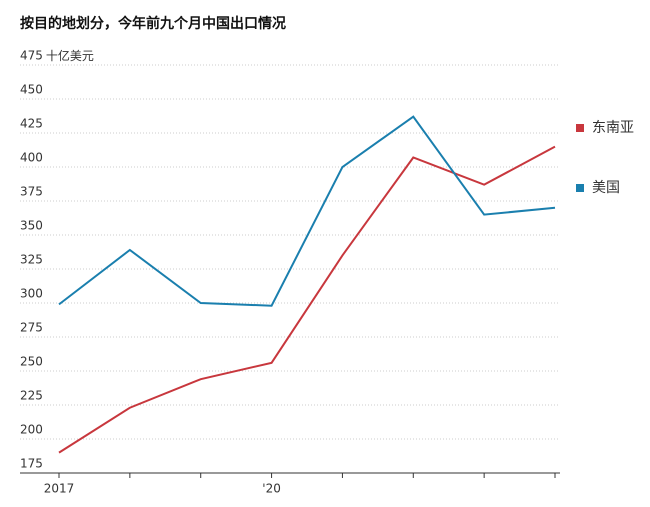  Describe the element at coordinates (31, 226) in the screenshot. I see `y-tick-label: 350` at that location.